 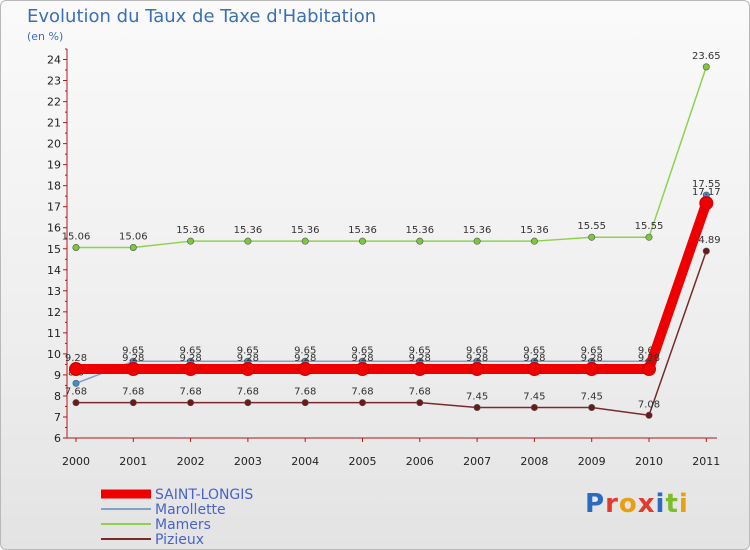 I want to click on data-label-pizieux: 7.08, so click(x=649, y=404).